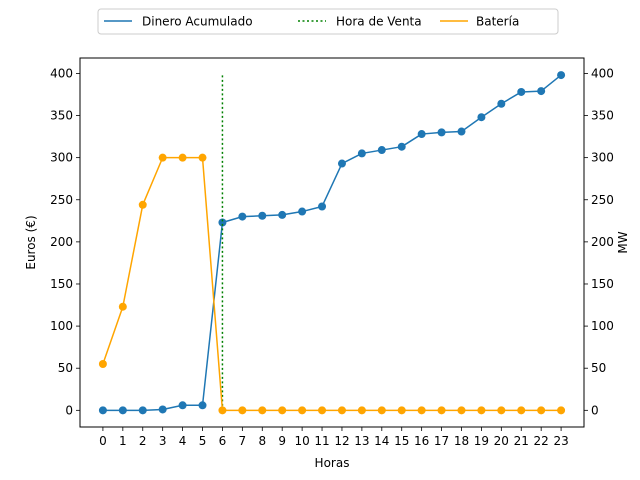  What do you see at coordinates (381, 441) in the screenshot?
I see `x-tick-label: 14` at bounding box center [381, 441].